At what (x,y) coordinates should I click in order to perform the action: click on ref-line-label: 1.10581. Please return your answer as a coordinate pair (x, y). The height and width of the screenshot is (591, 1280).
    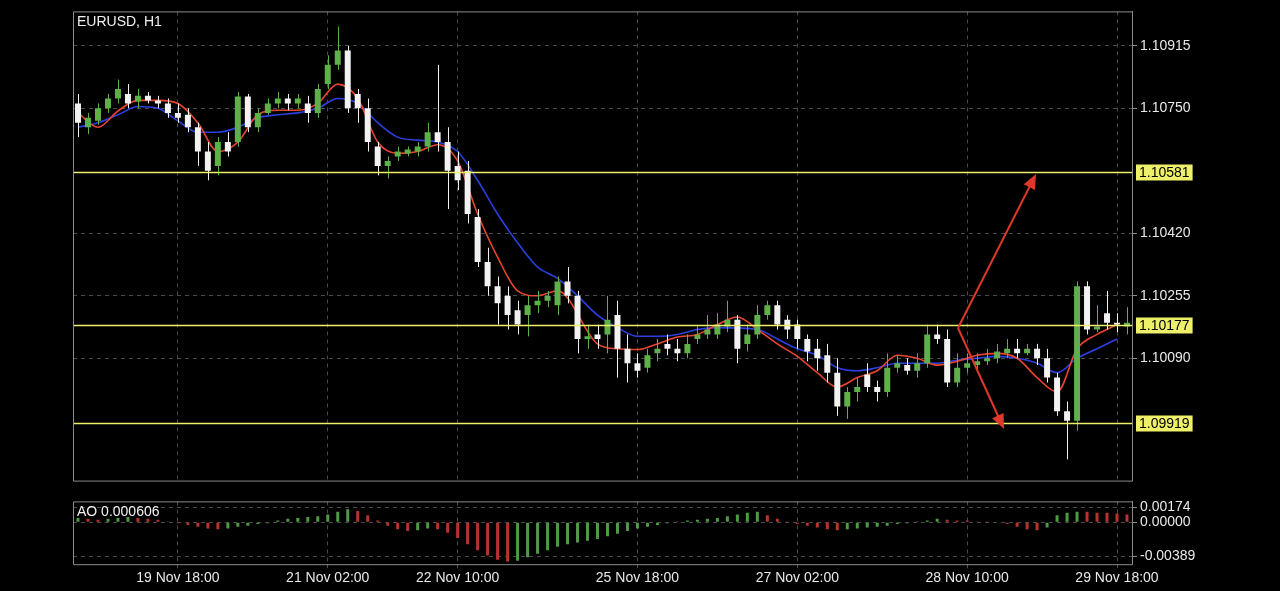
    Looking at the image, I should click on (1164, 172).